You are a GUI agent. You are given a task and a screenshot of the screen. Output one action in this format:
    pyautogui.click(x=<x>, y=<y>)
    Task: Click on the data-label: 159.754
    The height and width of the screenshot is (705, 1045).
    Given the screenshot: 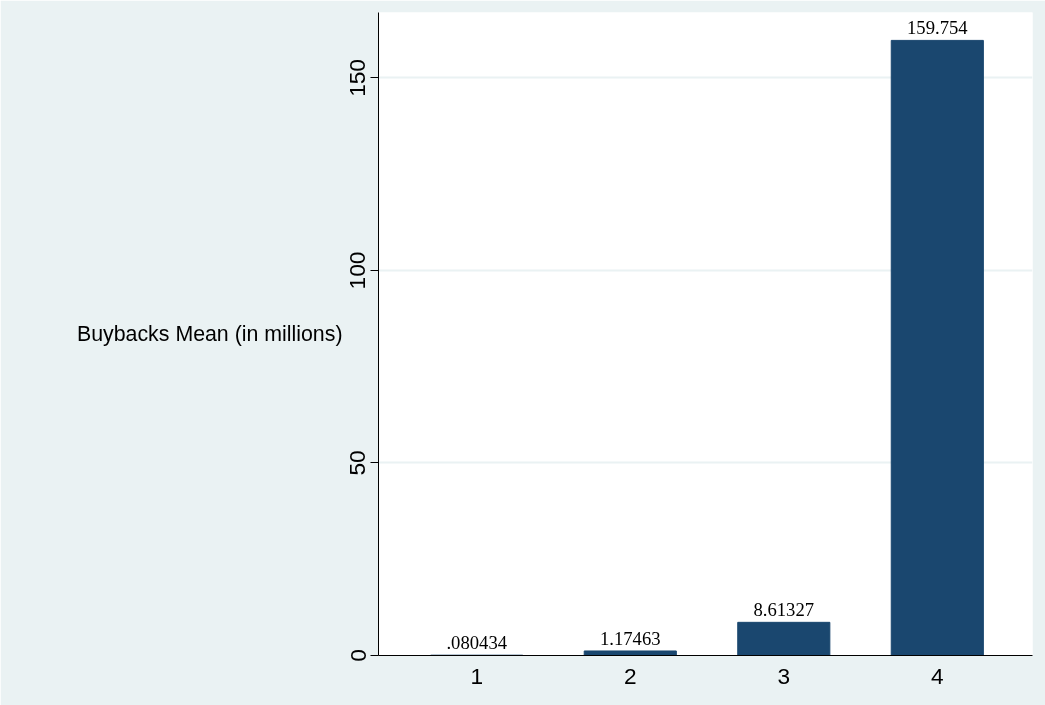 What is the action you would take?
    pyautogui.click(x=938, y=28)
    